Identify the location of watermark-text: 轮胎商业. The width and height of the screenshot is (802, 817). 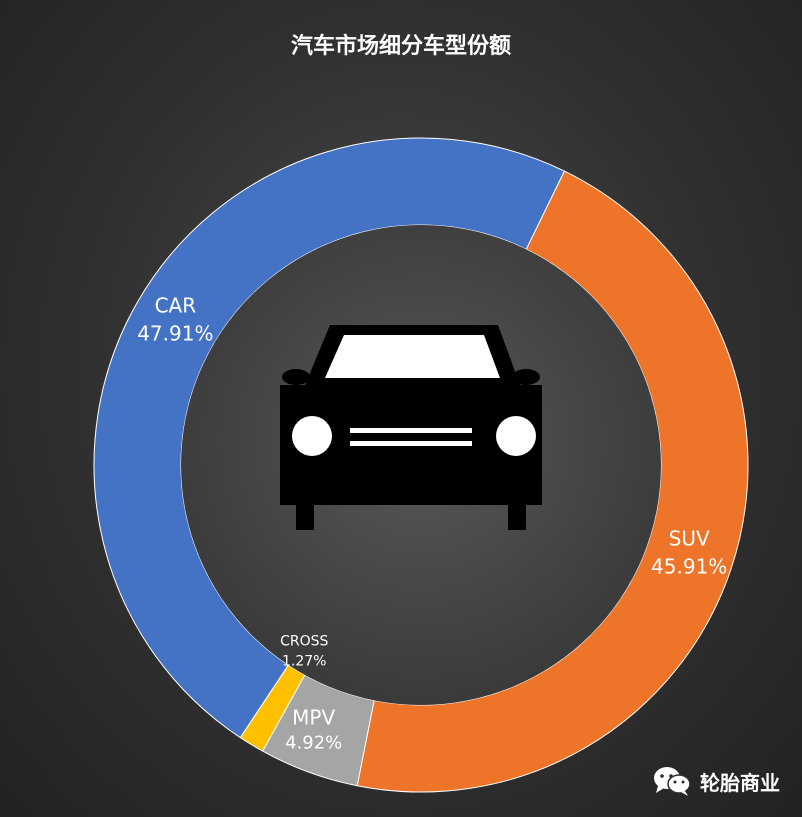
(740, 782).